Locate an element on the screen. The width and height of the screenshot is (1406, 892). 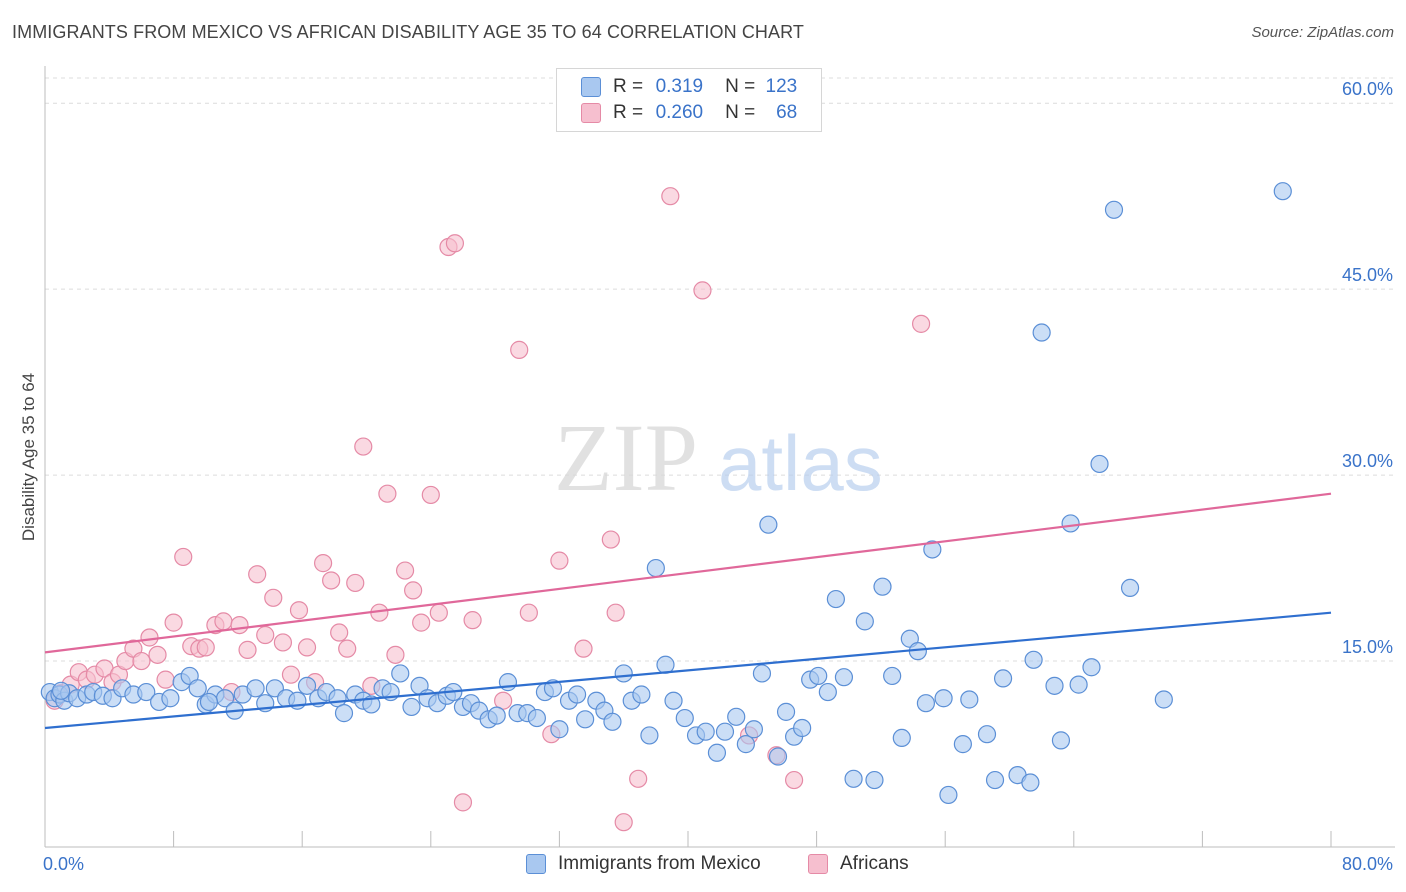
bottom-legend-mexico: Immigrants from Mexico is located at coordinates (643, 864).